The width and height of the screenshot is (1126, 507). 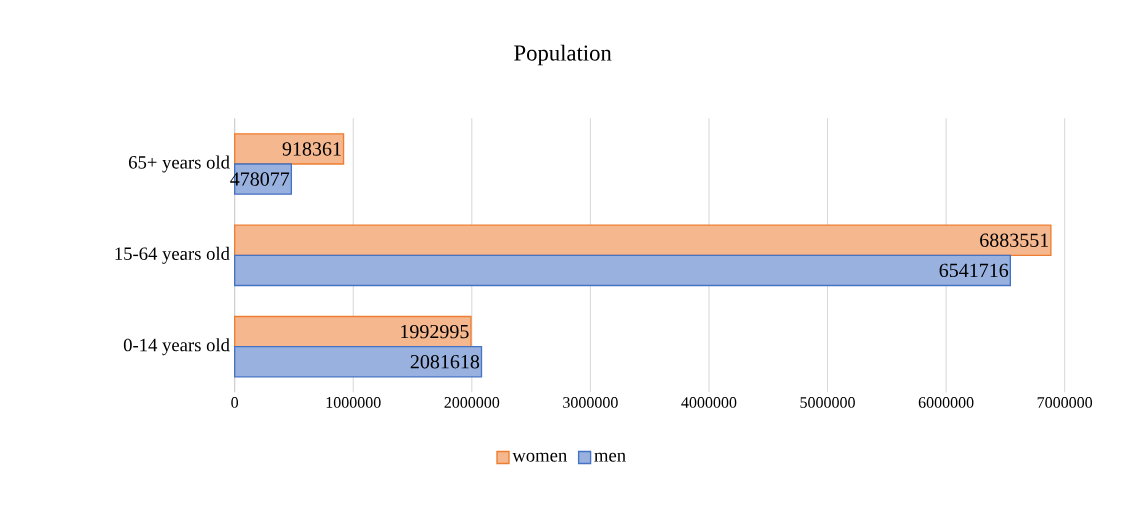 What do you see at coordinates (176, 347) in the screenshot?
I see `y-tick-label: 0-14 years old` at bounding box center [176, 347].